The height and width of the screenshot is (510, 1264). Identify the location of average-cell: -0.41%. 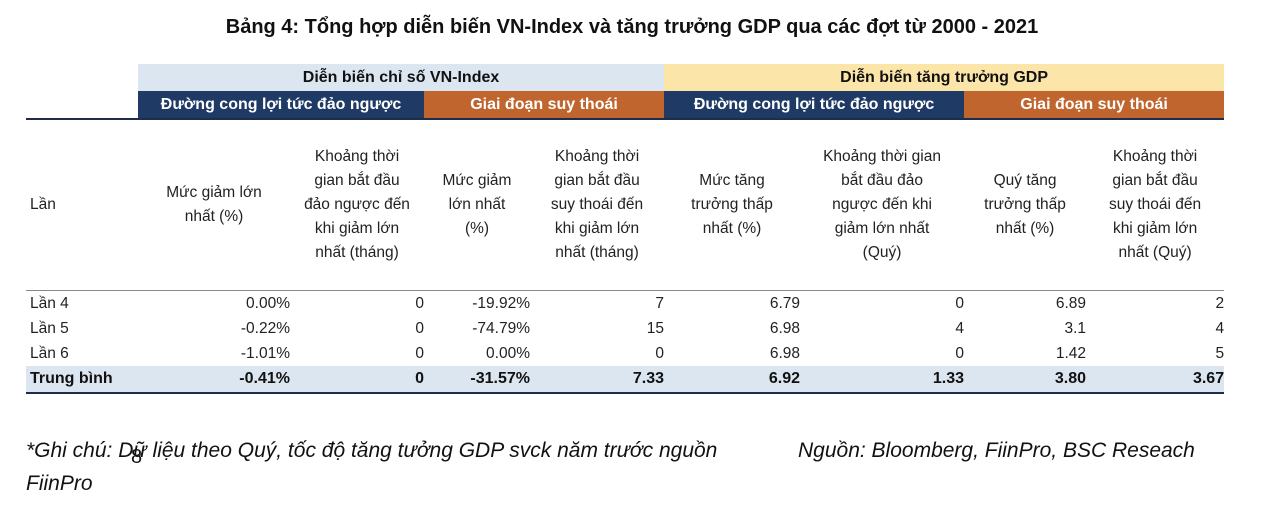
(214, 380).